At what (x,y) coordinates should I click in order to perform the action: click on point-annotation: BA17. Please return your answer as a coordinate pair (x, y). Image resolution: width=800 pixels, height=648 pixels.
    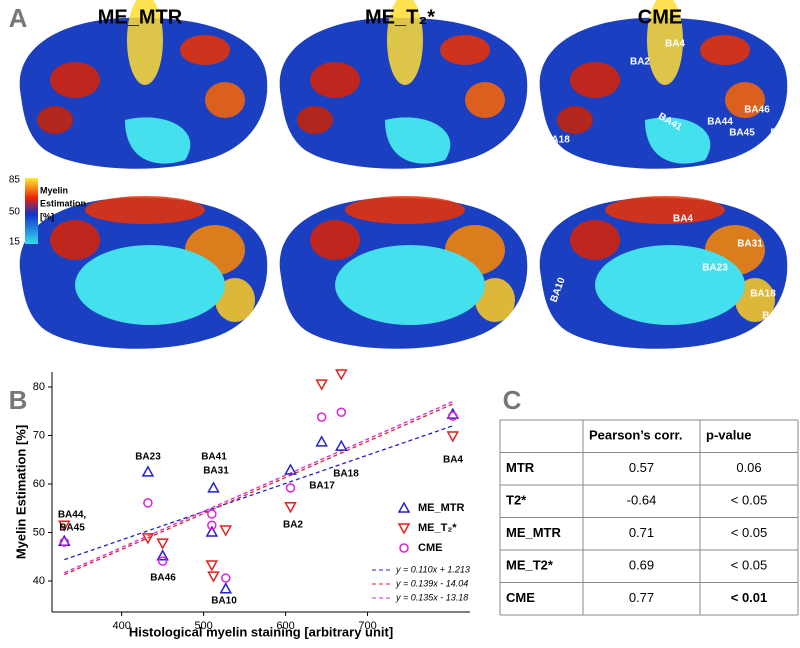
    Looking at the image, I should click on (322, 486).